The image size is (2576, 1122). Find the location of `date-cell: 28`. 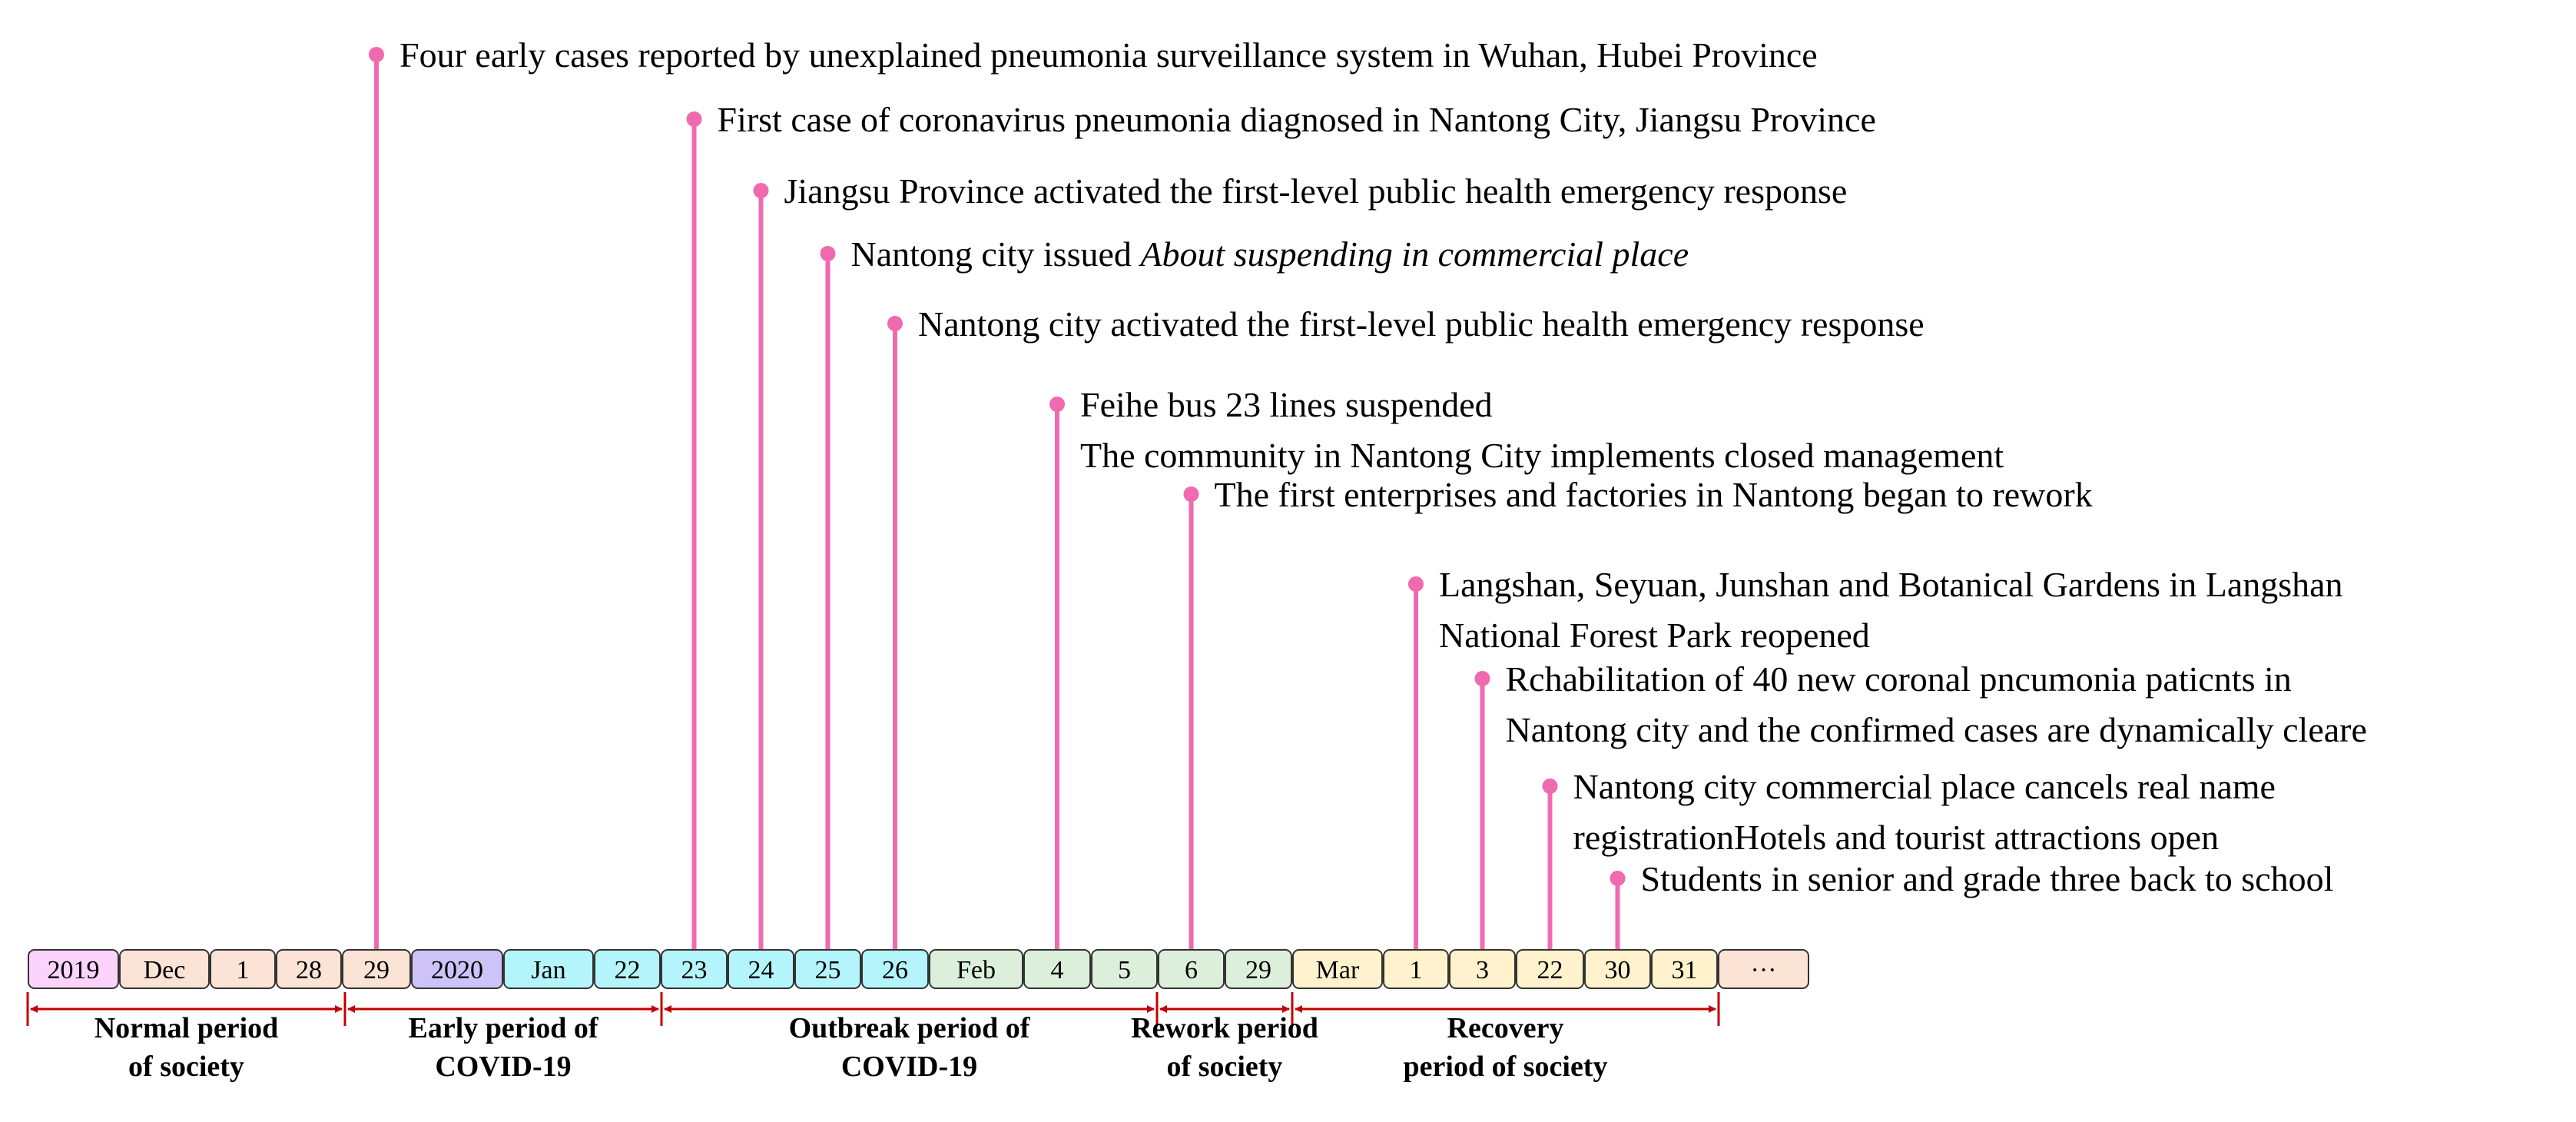

date-cell: 28 is located at coordinates (309, 969).